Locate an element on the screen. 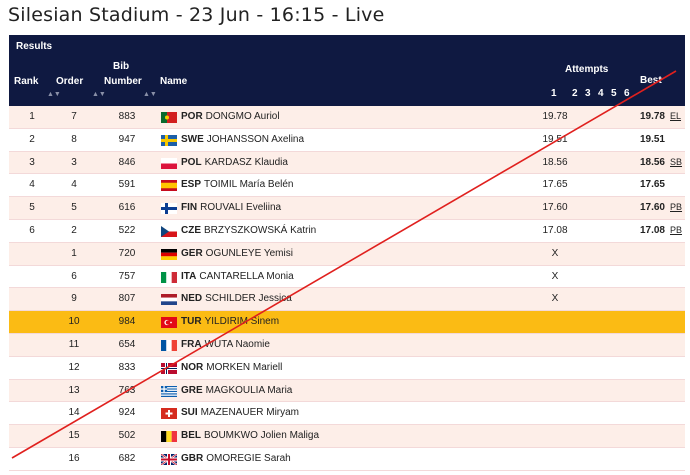 The width and height of the screenshot is (690, 475). athlete-name-cell: FRA WUTA Naomie is located at coordinates (225, 344).